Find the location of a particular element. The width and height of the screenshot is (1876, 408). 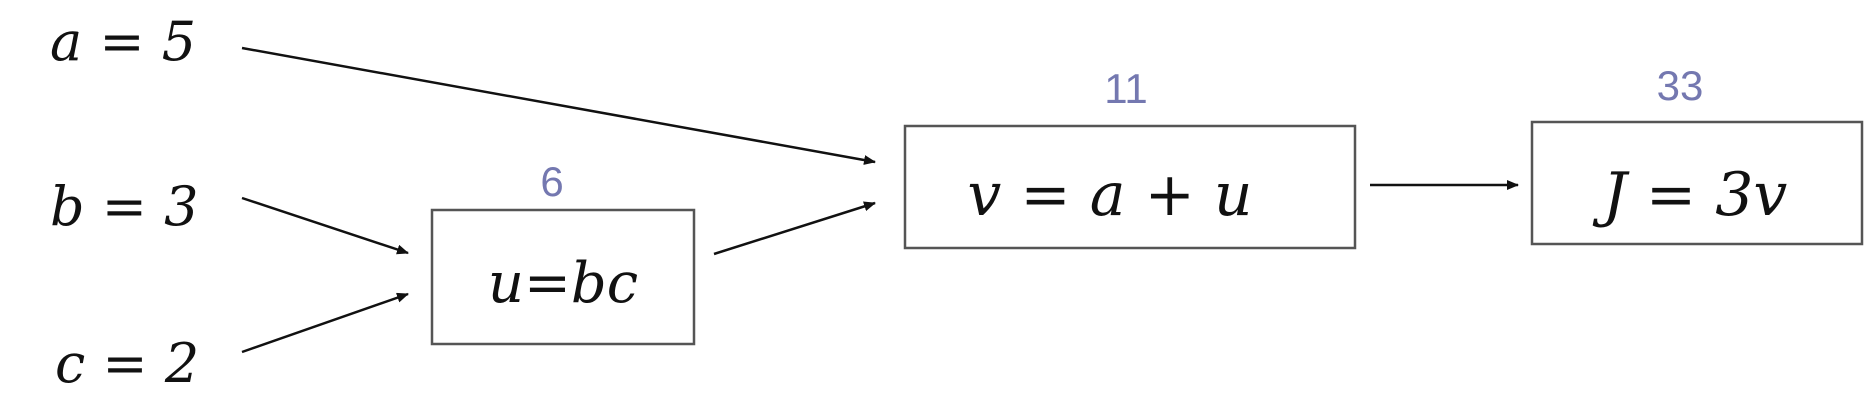

node-v-value: 11 is located at coordinates (1126, 88).